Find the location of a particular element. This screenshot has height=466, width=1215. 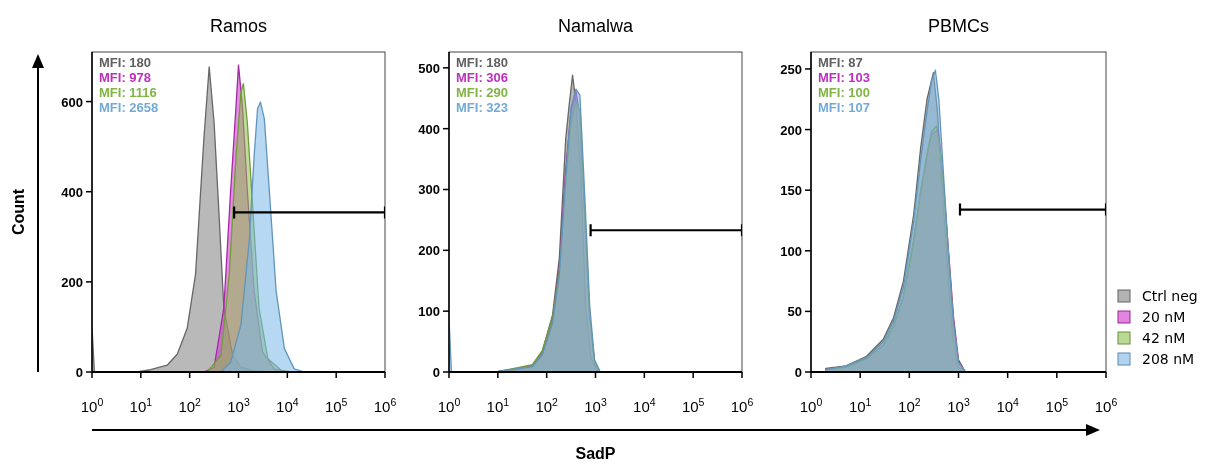

y-axis-title: Count is located at coordinates (18, 212).